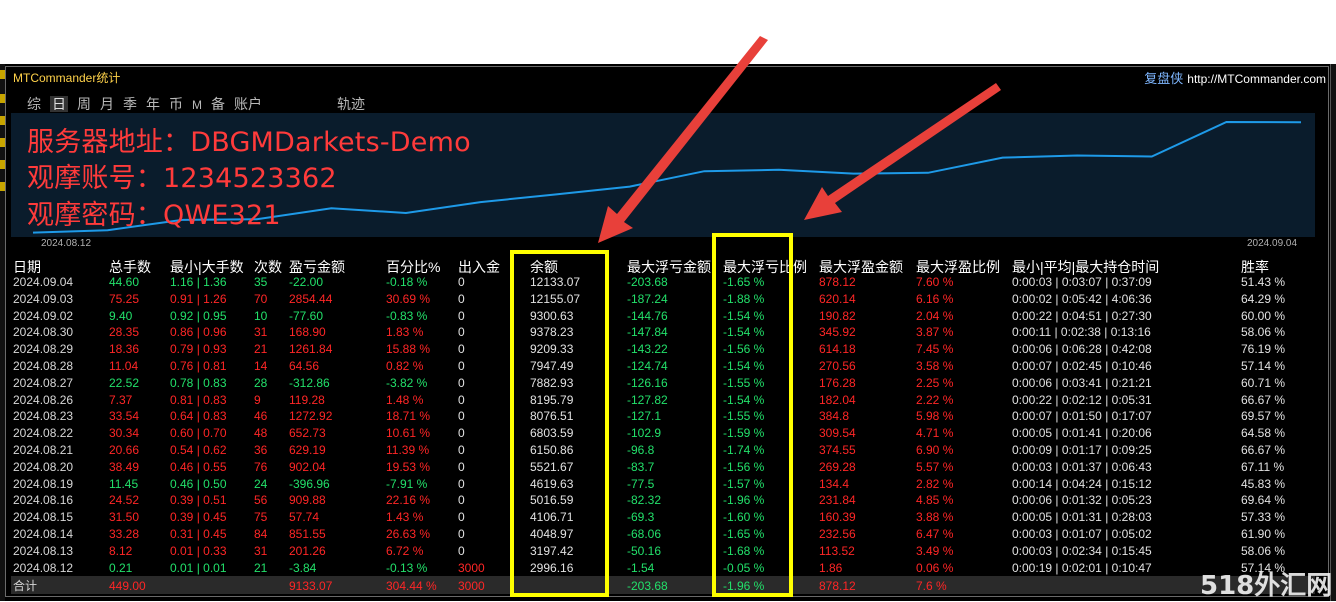 The height and width of the screenshot is (602, 1336). What do you see at coordinates (198, 416) in the screenshot?
I see `table-cell: 0.64 | 0.83` at bounding box center [198, 416].